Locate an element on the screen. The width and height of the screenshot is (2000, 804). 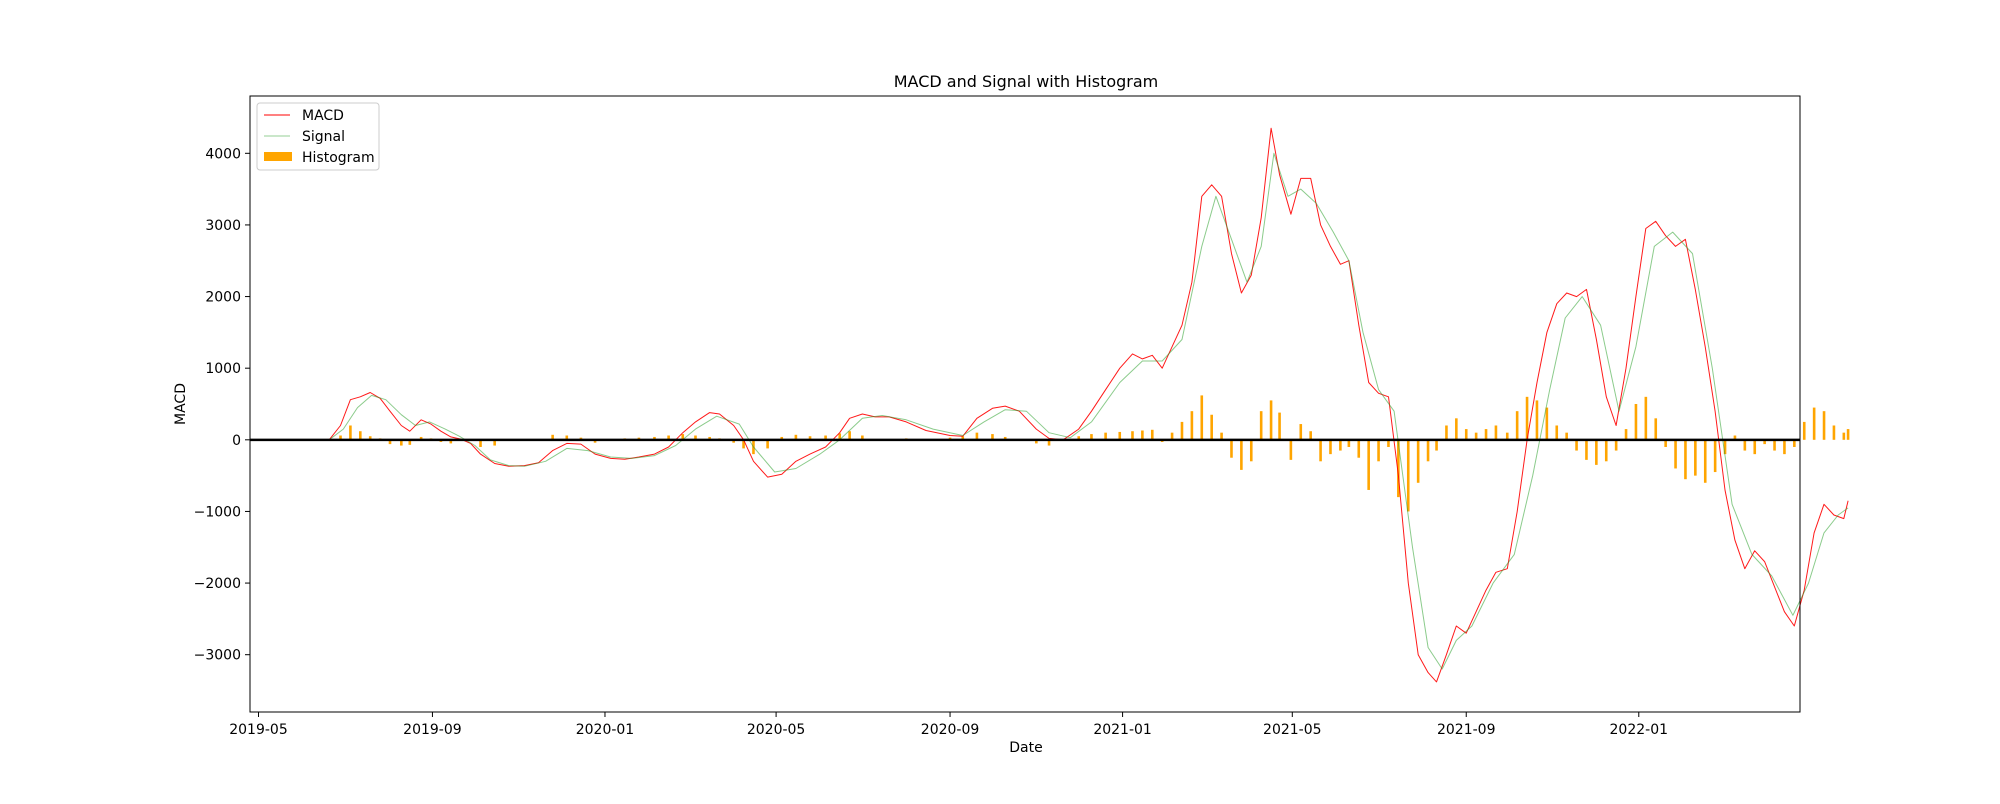
chart-title: MACD and Signal with Histogram is located at coordinates (1026, 81).